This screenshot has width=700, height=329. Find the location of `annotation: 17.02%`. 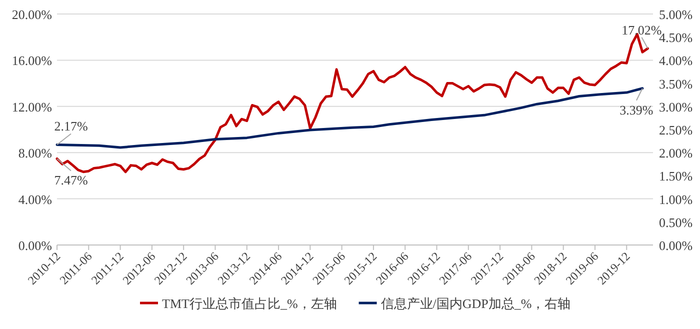

annotation: 17.02% is located at coordinates (642, 30).